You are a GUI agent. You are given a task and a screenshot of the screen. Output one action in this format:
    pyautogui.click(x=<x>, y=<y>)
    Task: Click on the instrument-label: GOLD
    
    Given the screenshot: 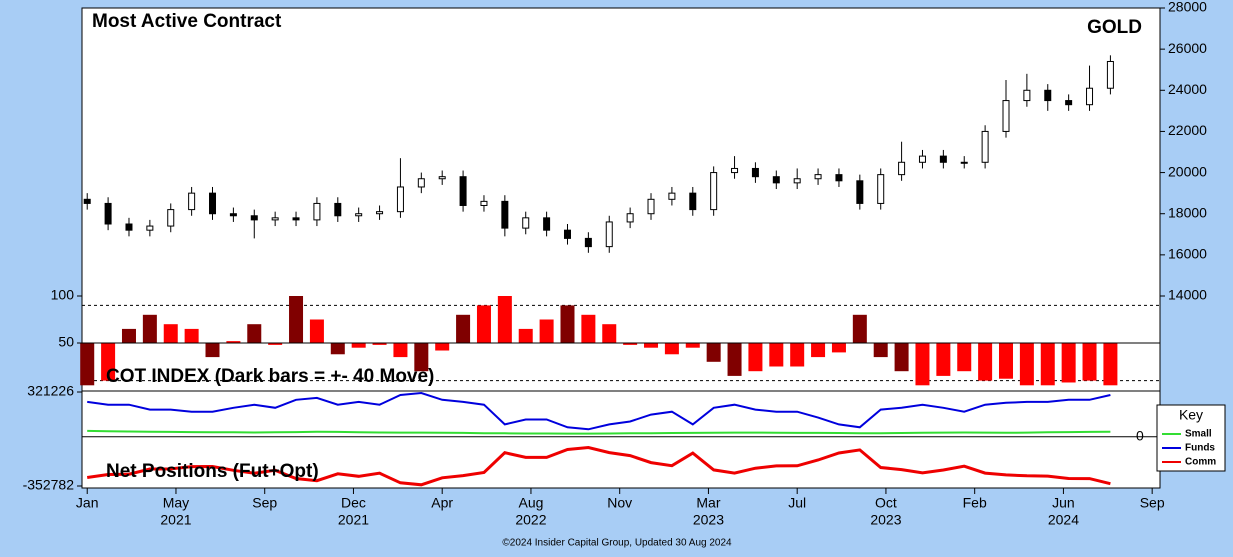 What is the action you would take?
    pyautogui.click(x=1114, y=27)
    